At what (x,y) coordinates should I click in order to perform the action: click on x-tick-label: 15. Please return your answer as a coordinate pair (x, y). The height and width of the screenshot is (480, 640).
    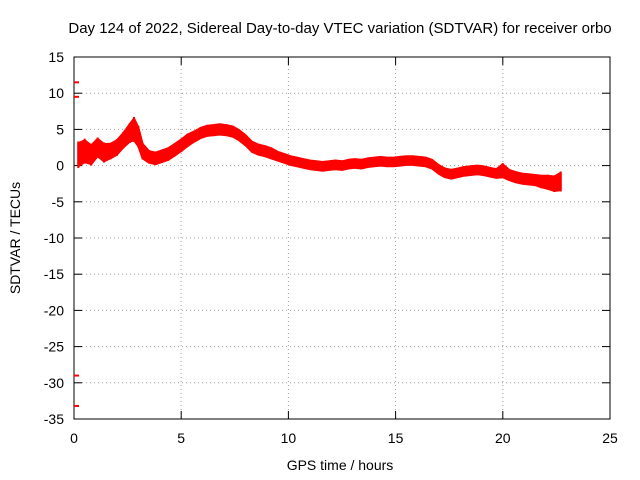
    Looking at the image, I should click on (396, 438).